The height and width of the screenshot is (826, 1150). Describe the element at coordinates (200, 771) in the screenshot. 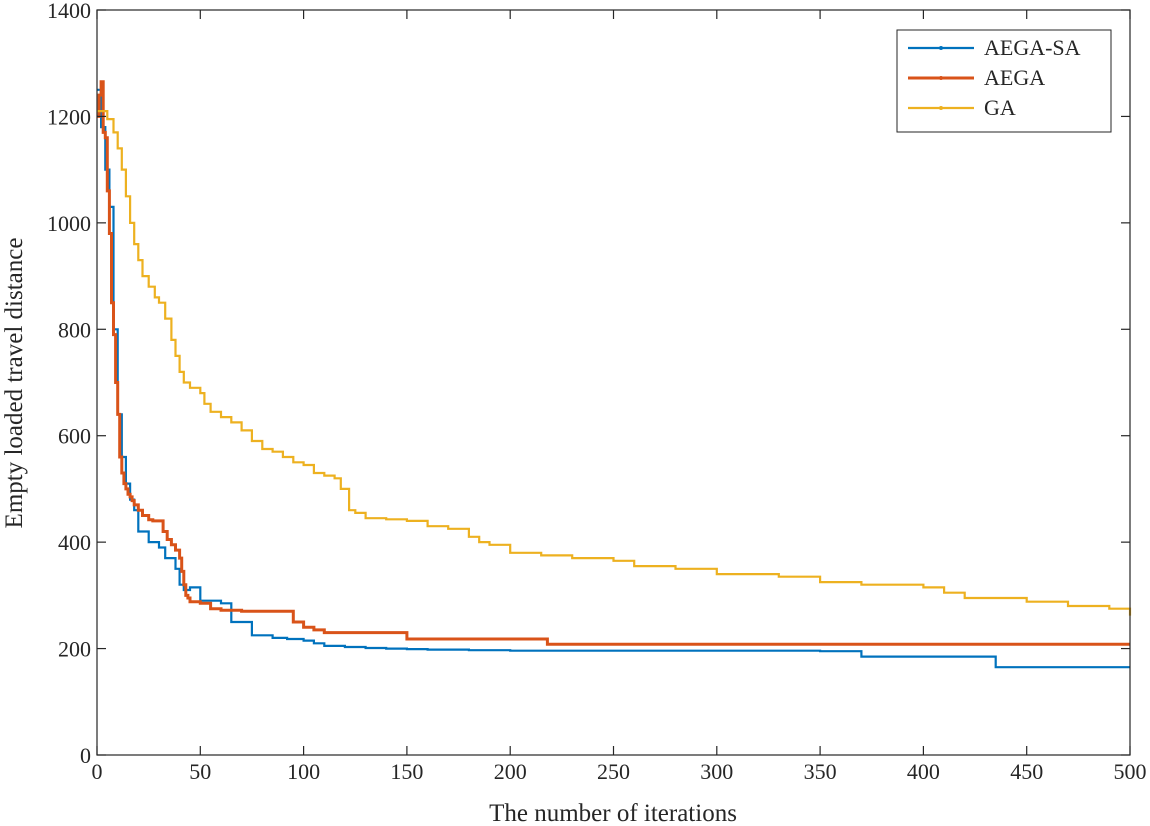

I see `x-tick-label: 50` at that location.